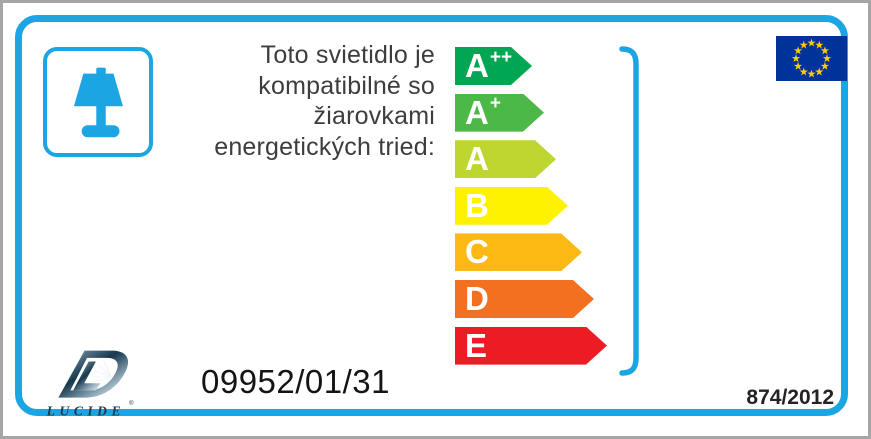 The width and height of the screenshot is (871, 439). Describe the element at coordinates (505, 159) in the screenshot. I see `energy-class-arrow-A: A` at that location.